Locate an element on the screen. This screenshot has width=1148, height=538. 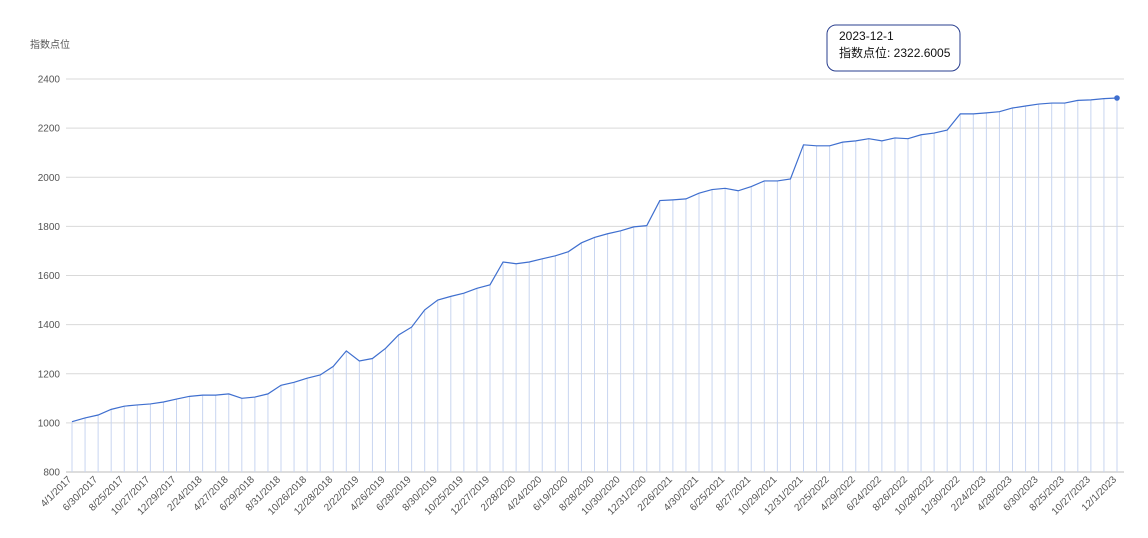
y-tick-label: 1800 is located at coordinates (49, 227).